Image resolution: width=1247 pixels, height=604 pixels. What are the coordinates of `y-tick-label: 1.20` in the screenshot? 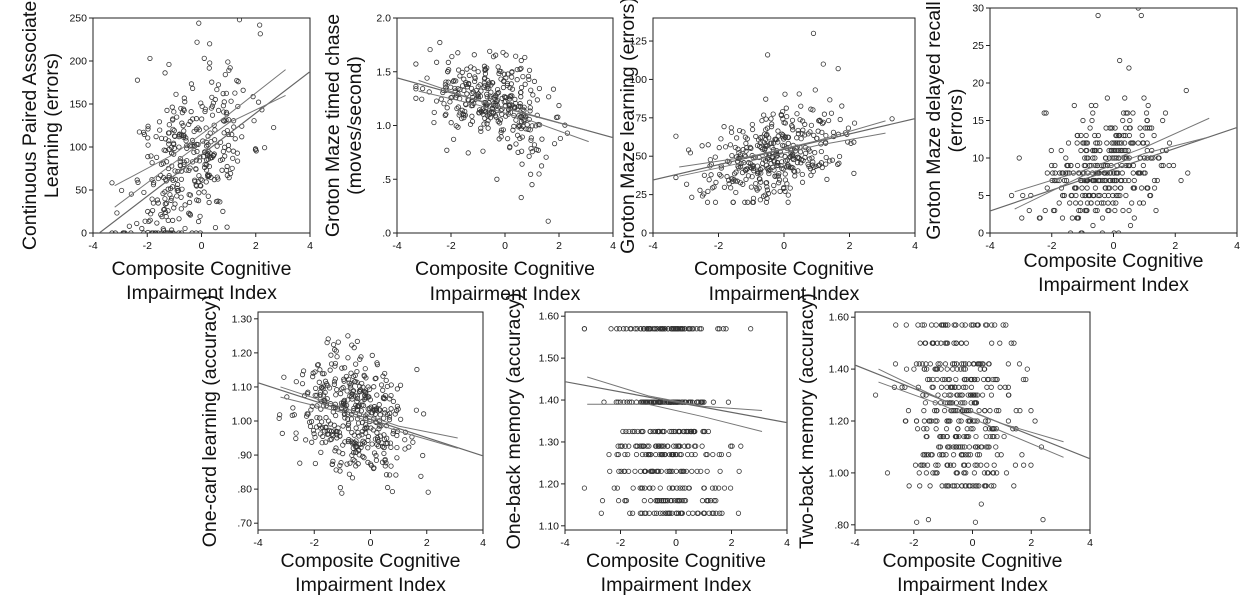 It's located at (839, 422).